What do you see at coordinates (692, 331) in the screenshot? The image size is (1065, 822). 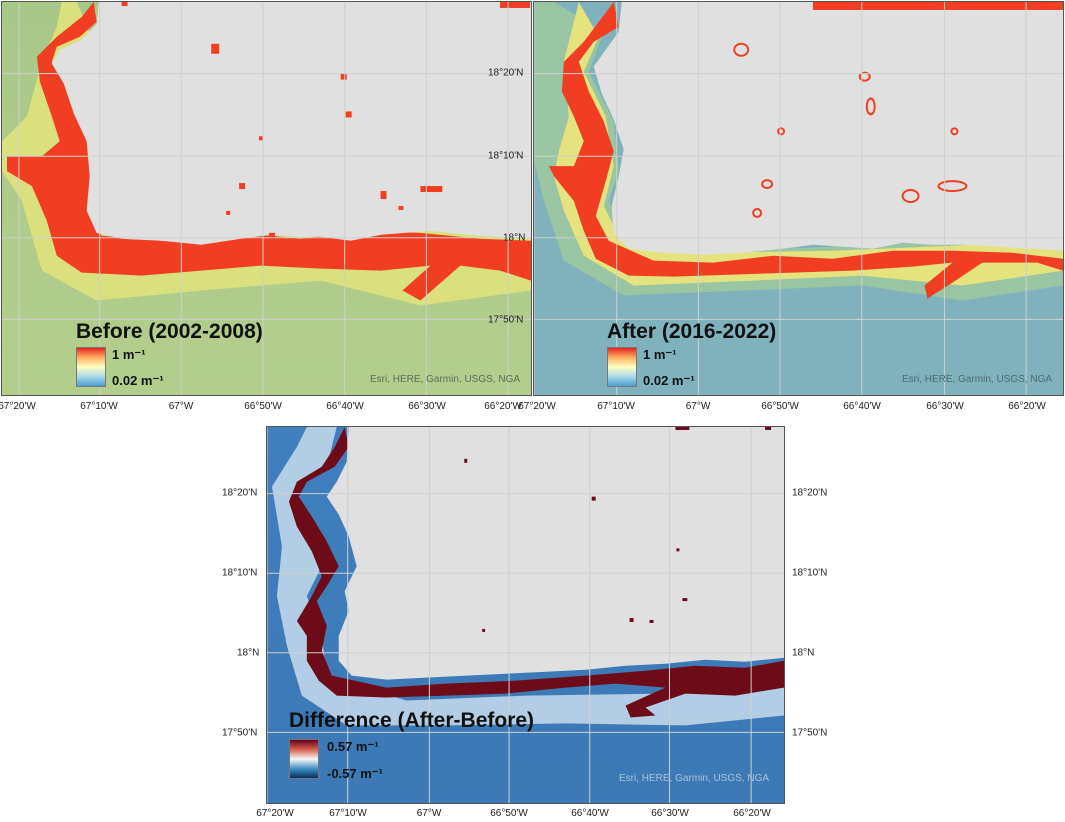 I see `panel-title: After (2016-2022)` at bounding box center [692, 331].